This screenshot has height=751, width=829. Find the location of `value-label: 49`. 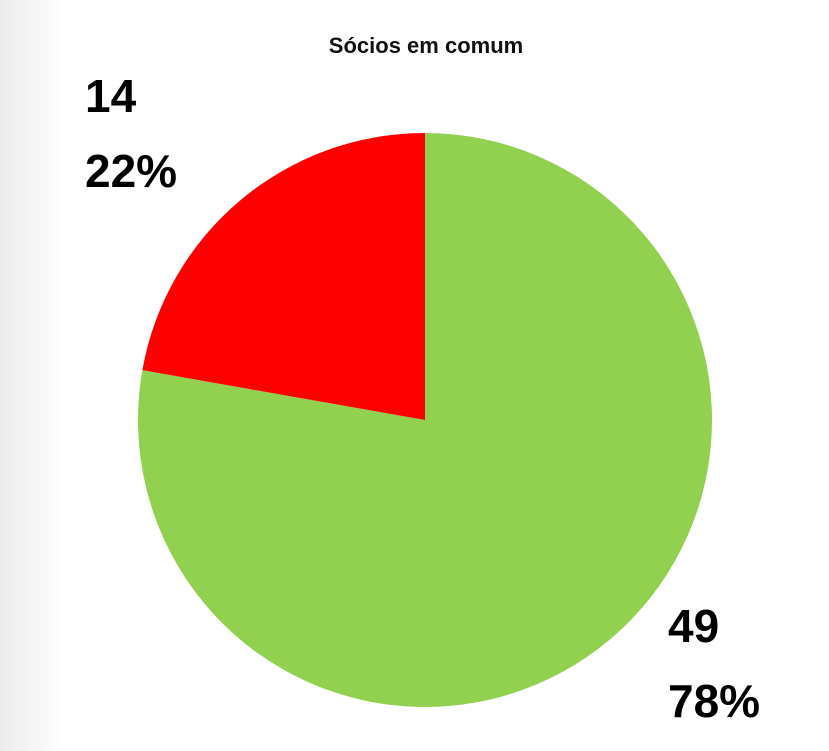

value-label: 49 is located at coordinates (693, 626).